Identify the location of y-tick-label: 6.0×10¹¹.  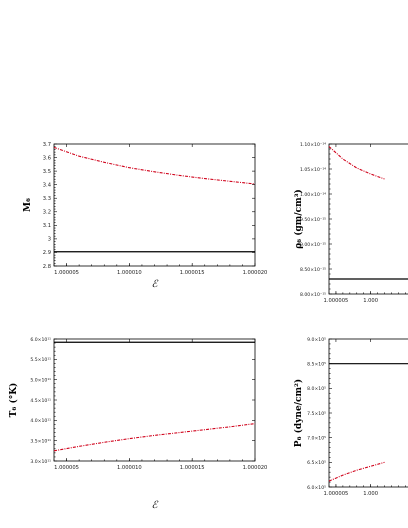
(40, 340).